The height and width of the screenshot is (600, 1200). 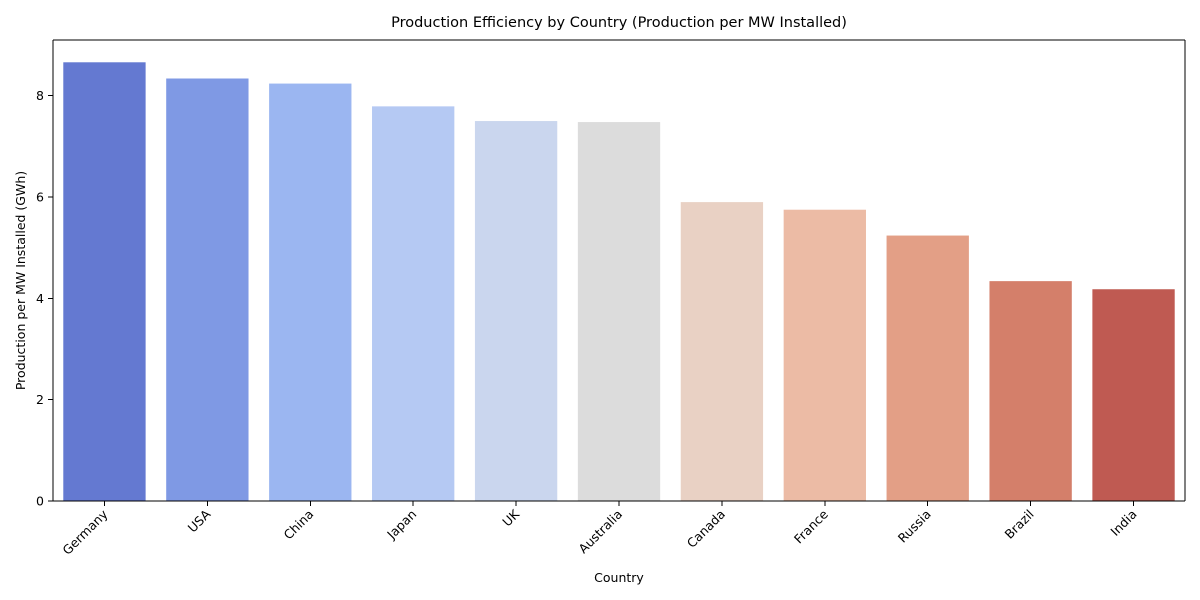 I want to click on bar-canada, so click(x=722, y=352).